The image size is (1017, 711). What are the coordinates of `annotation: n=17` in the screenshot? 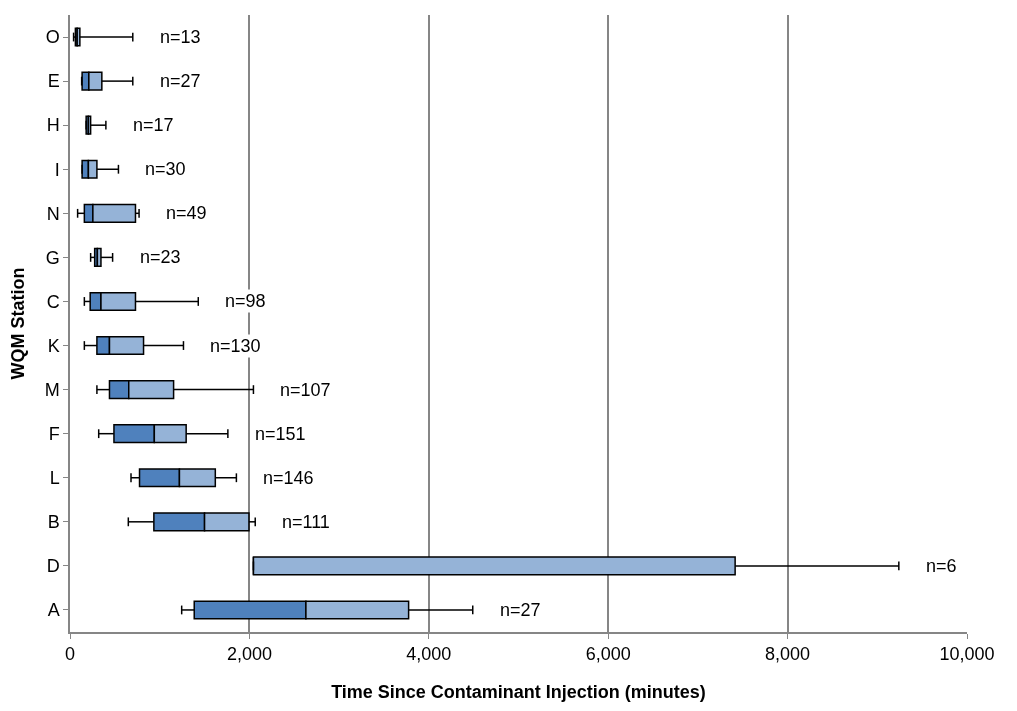 It's located at (153, 125).